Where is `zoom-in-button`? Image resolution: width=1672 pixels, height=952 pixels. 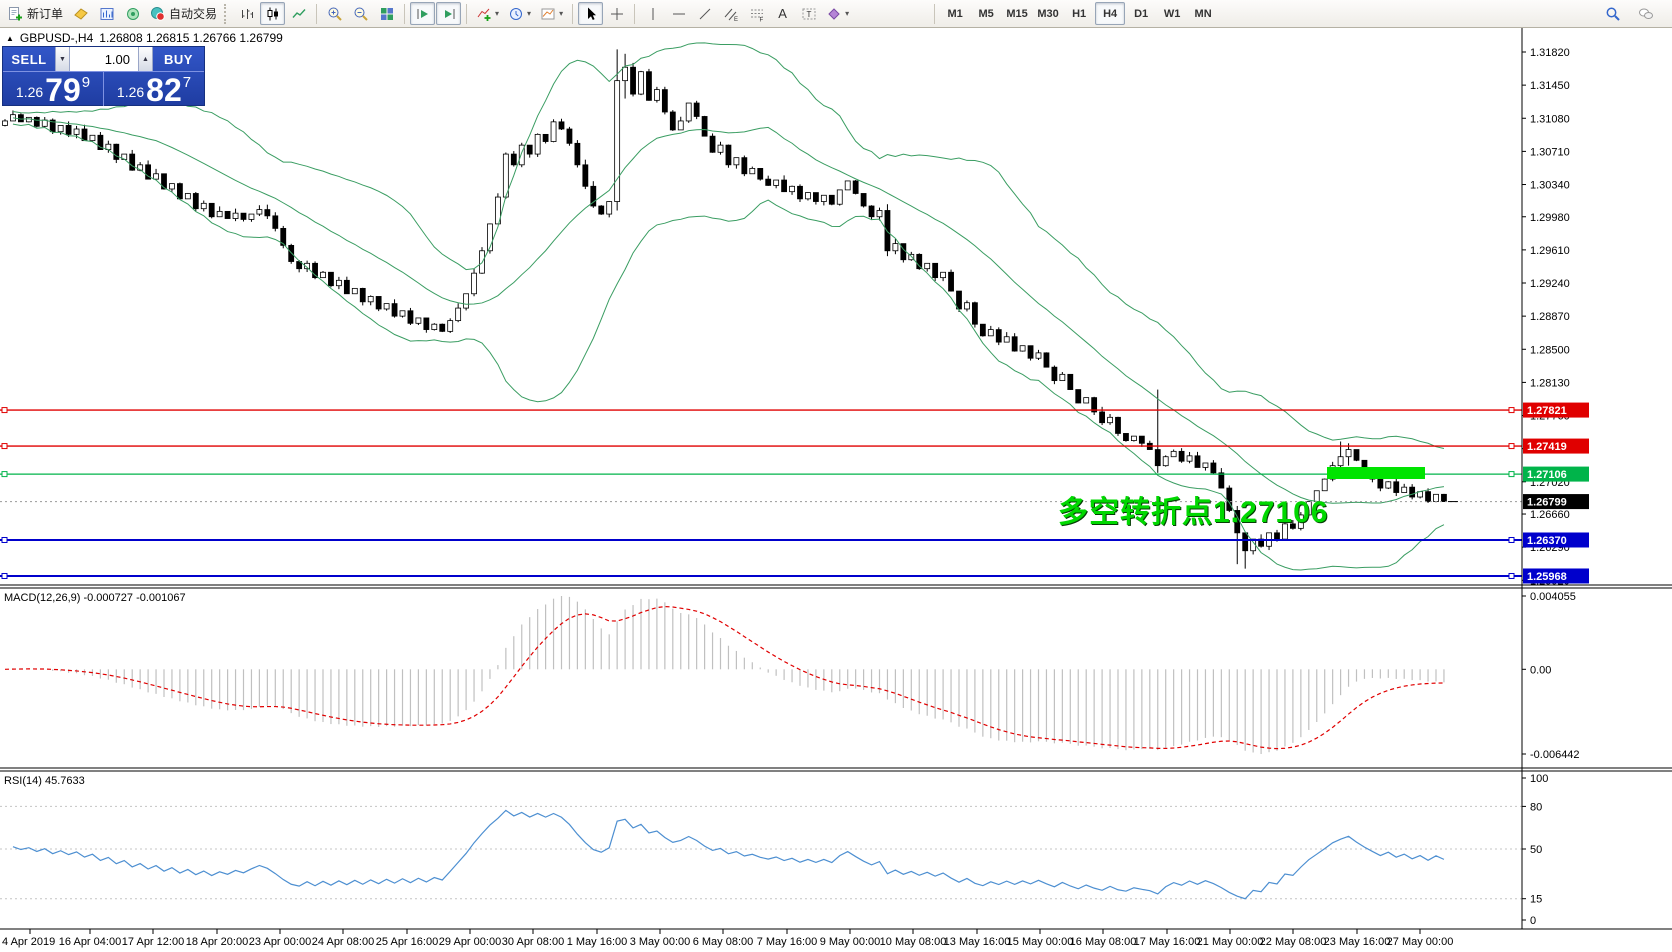
zoom-in-button is located at coordinates (334, 13).